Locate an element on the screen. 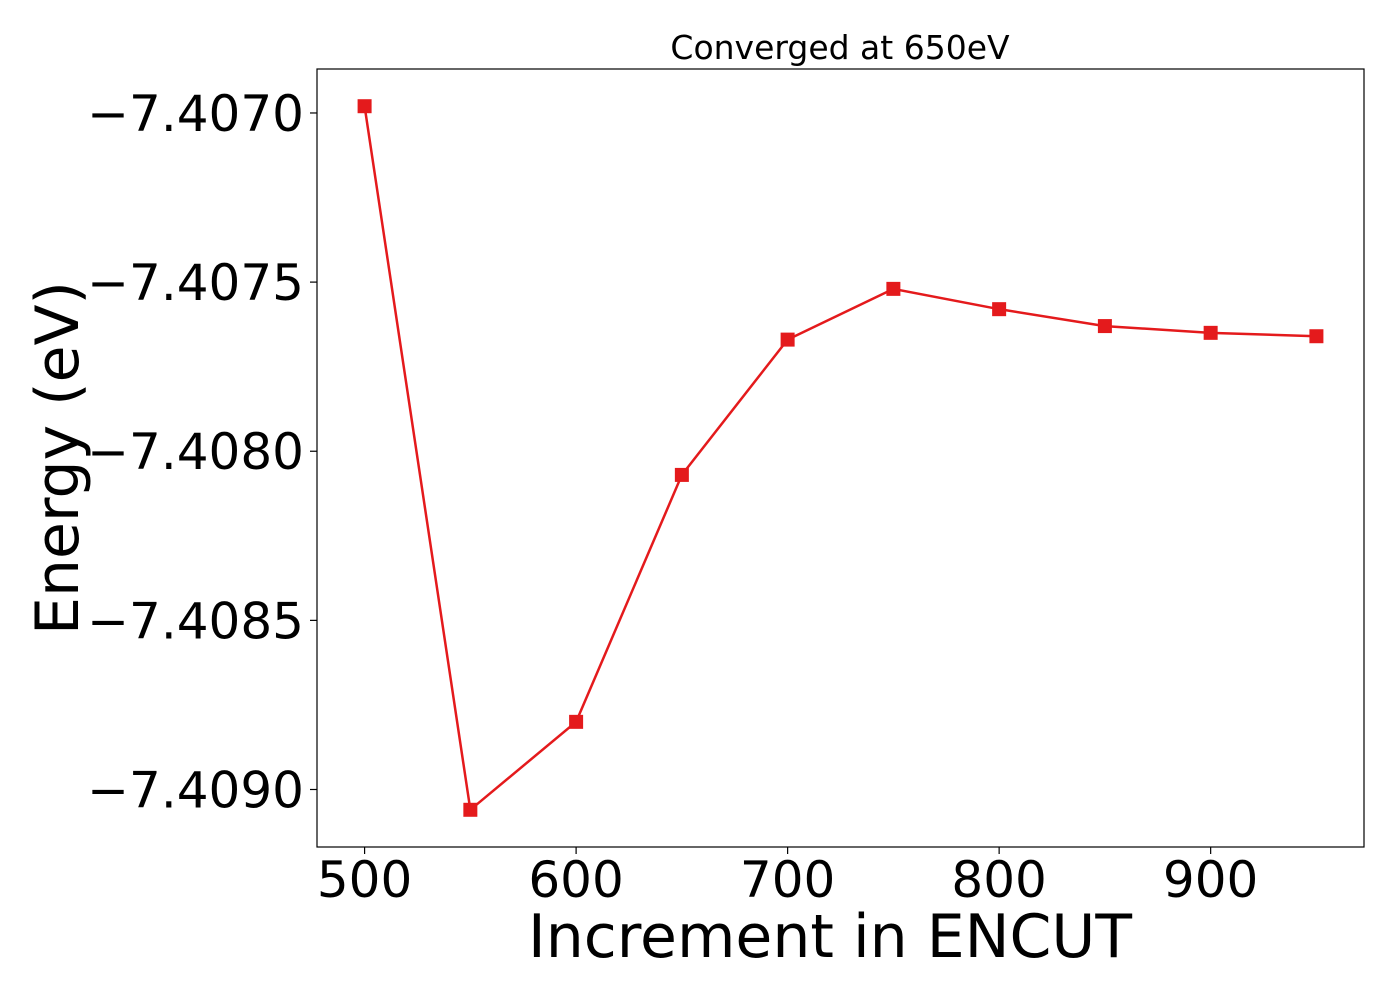  x-tick-label: 900 is located at coordinates (1210, 880).